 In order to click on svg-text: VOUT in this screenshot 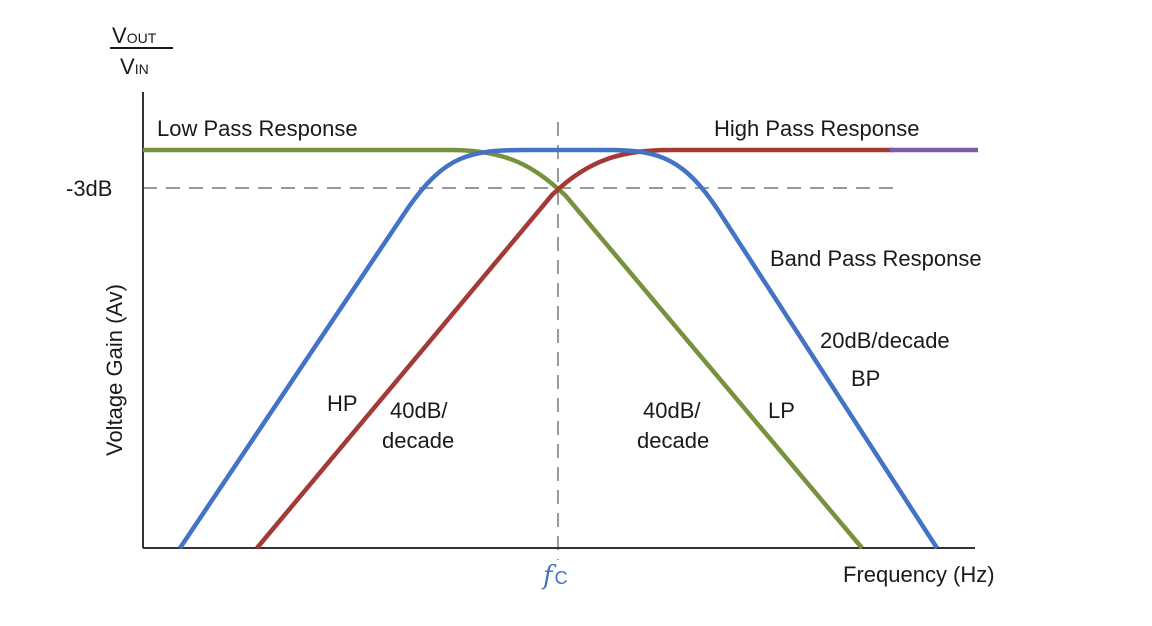, I will do `click(134, 35)`.